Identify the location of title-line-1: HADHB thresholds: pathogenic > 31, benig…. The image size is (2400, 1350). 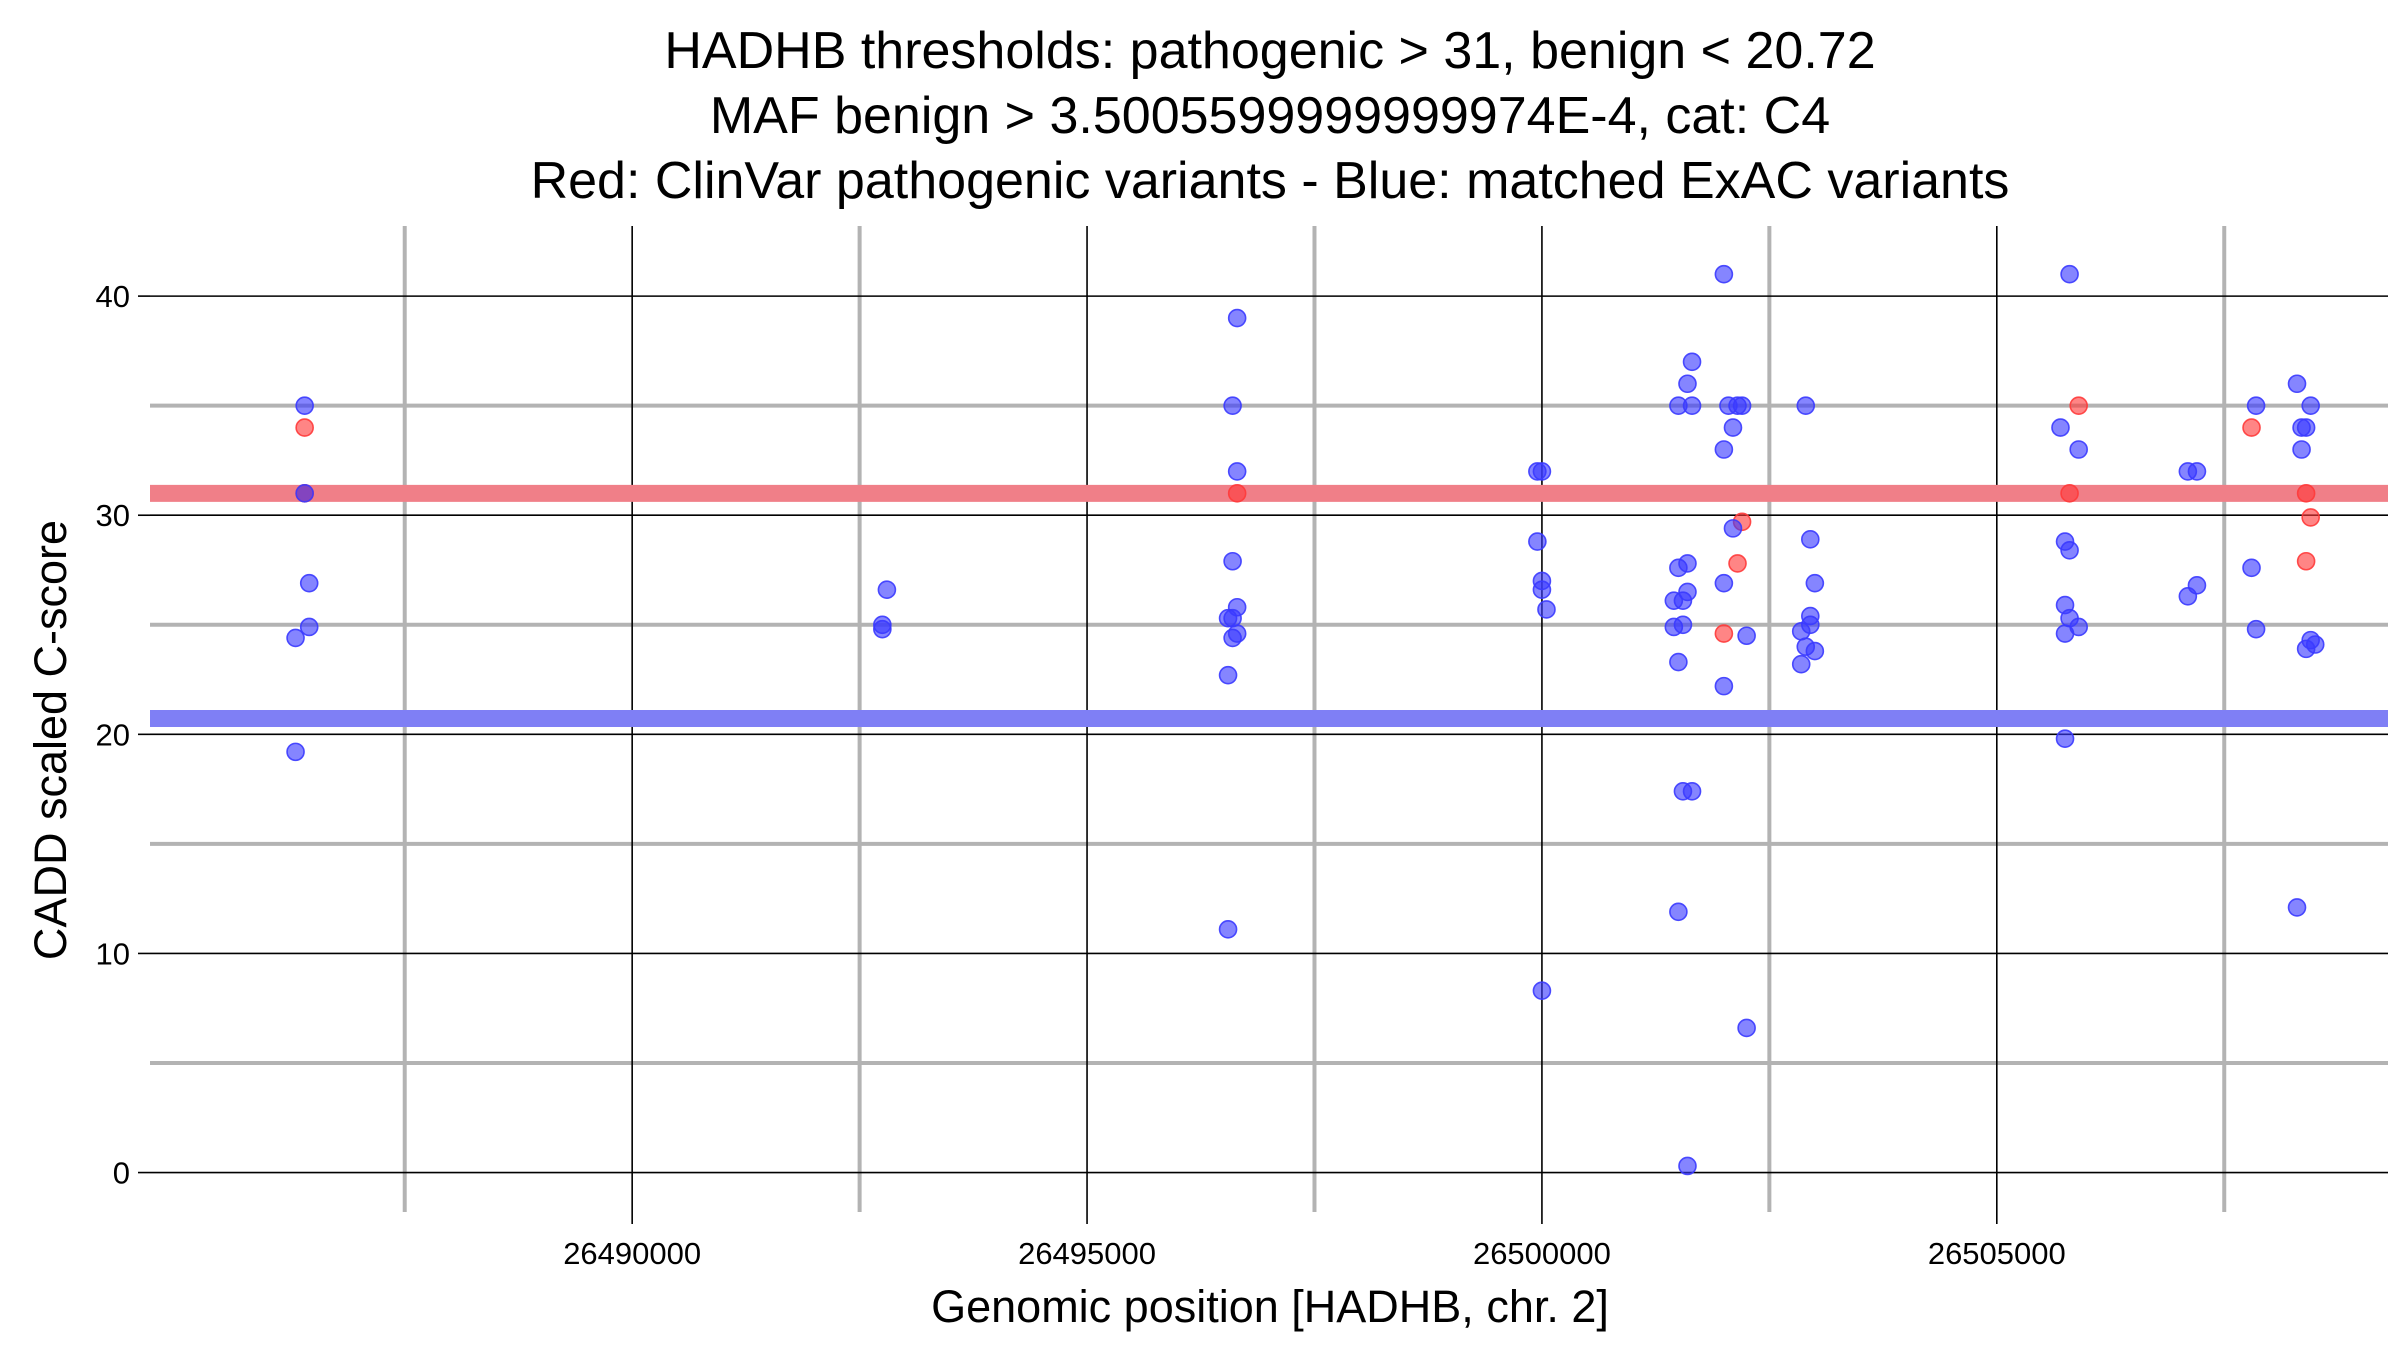
(1269, 51).